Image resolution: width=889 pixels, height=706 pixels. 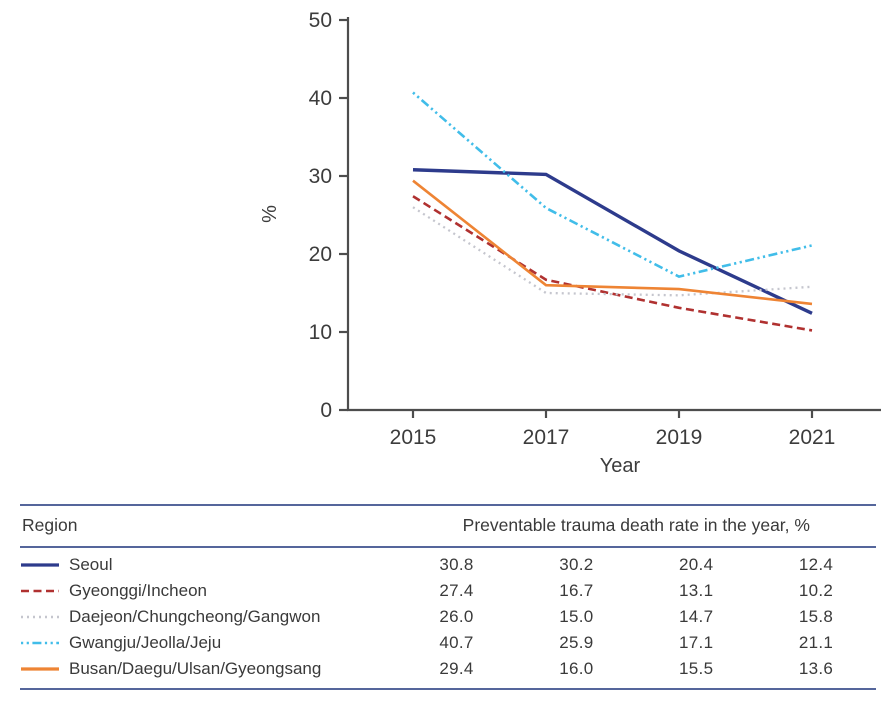 I want to click on y-tick-label: 10, so click(x=320, y=332).